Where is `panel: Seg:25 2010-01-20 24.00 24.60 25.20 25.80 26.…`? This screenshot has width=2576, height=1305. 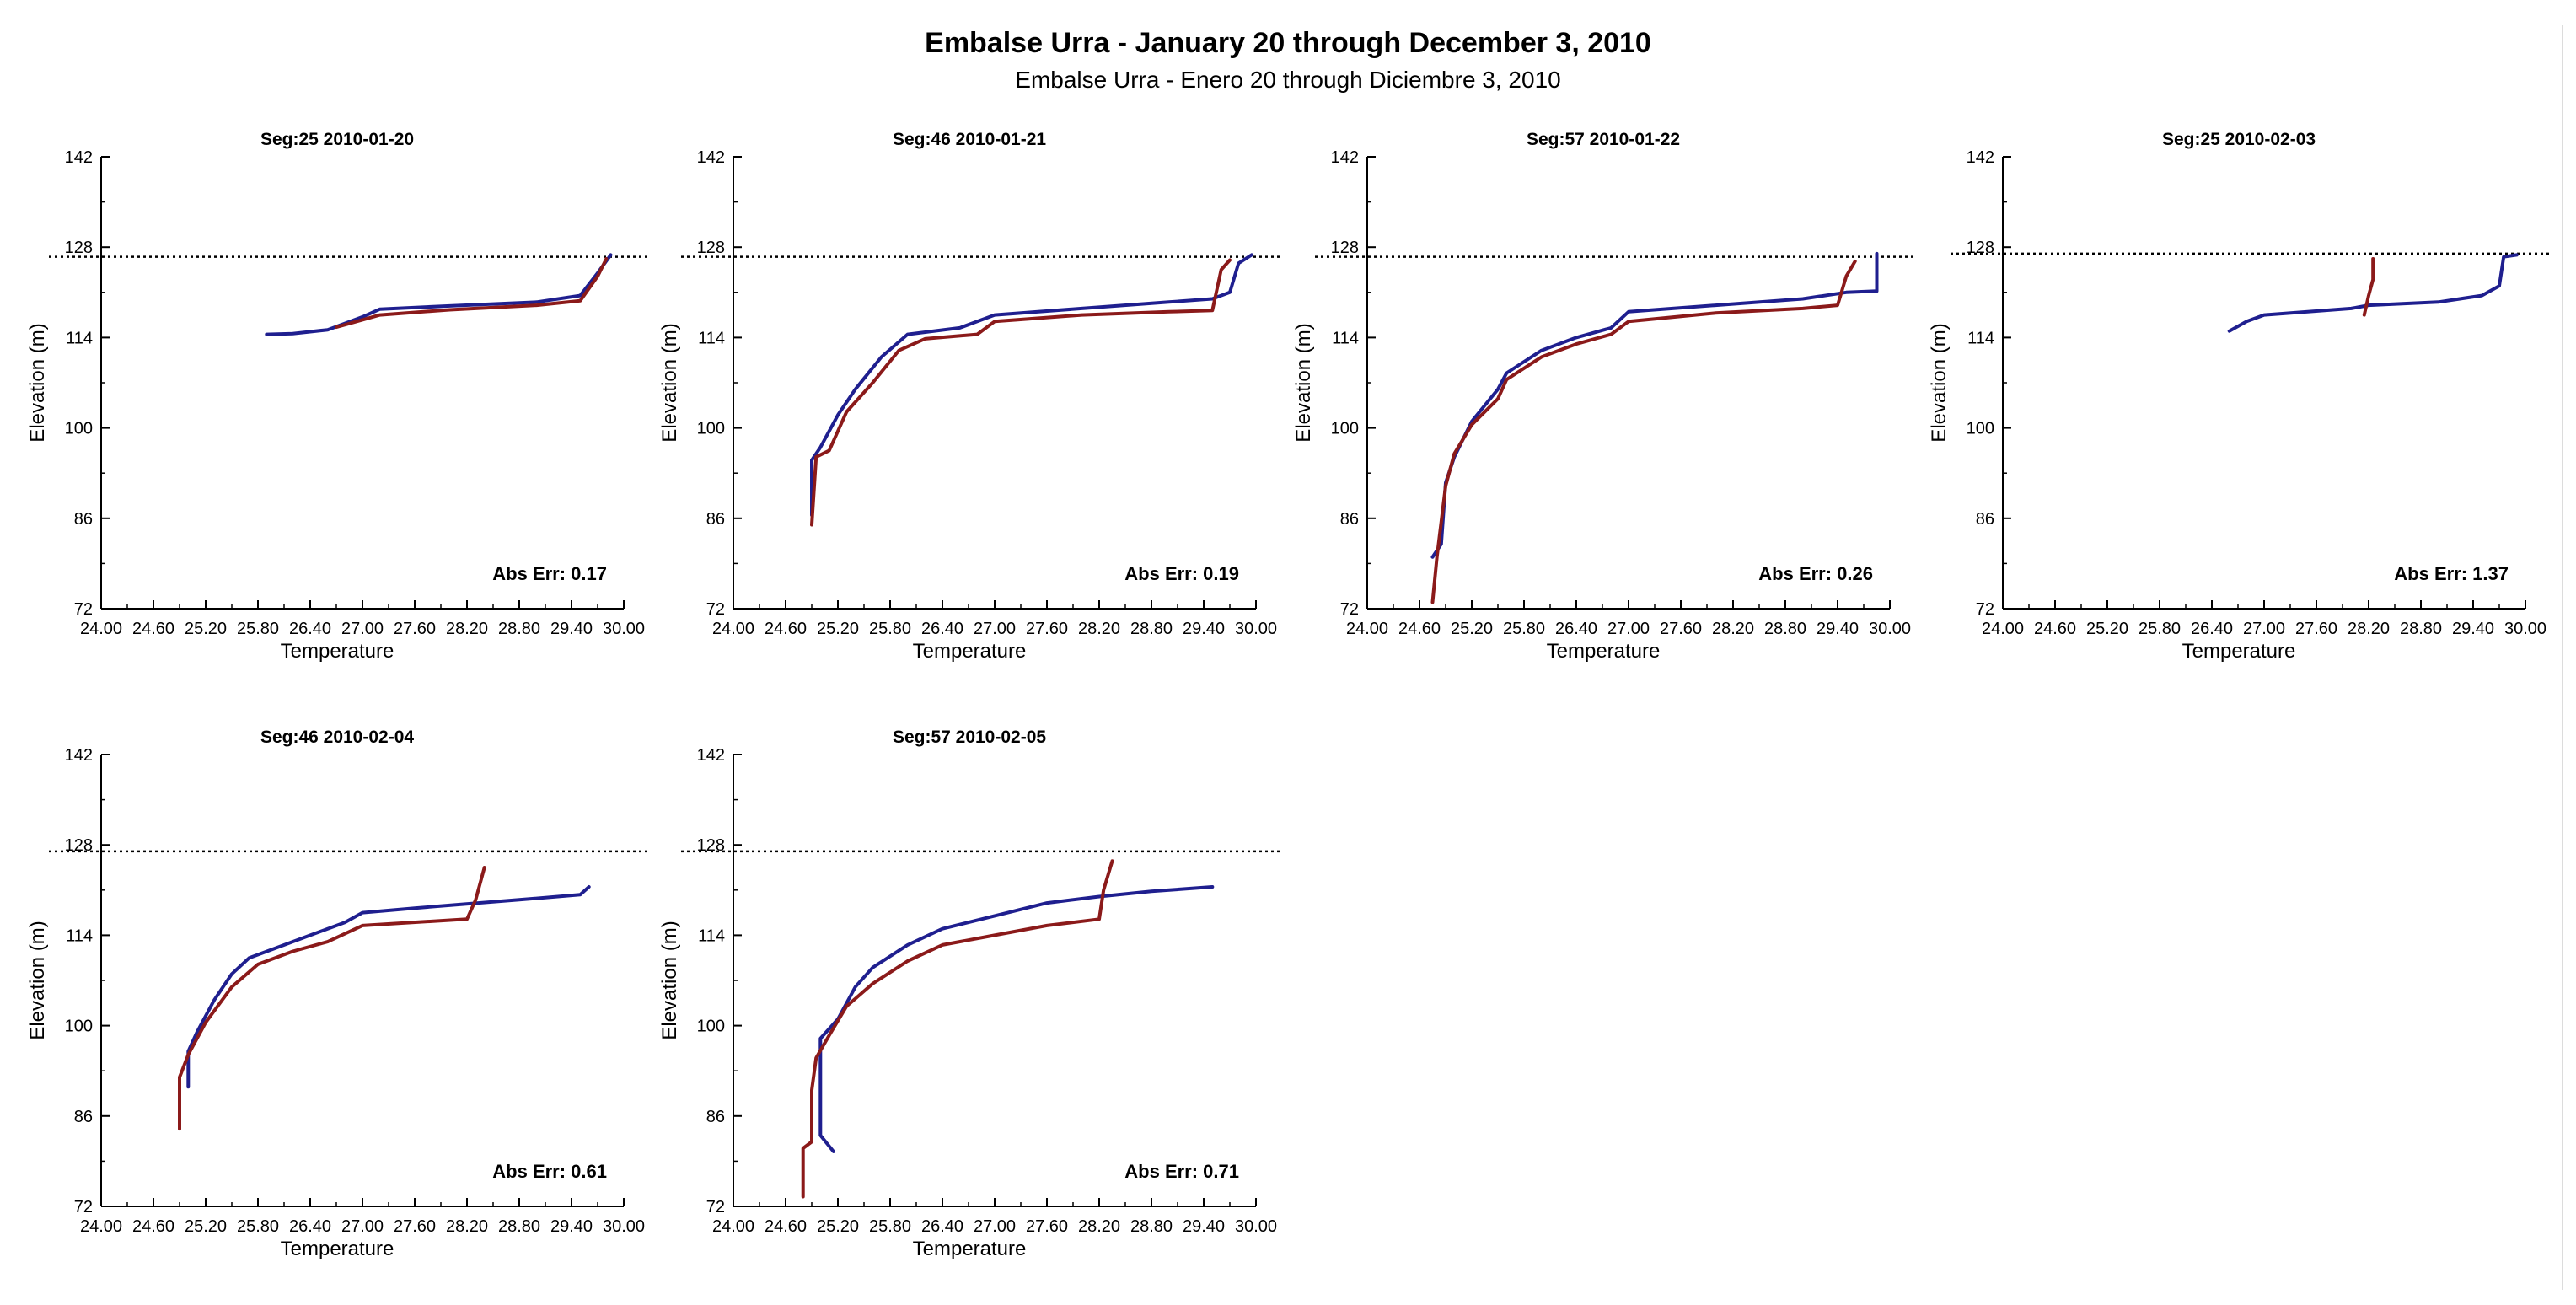 panel: Seg:25 2010-01-20 24.00 24.60 25.20 25.80 26.… is located at coordinates (337, 396).